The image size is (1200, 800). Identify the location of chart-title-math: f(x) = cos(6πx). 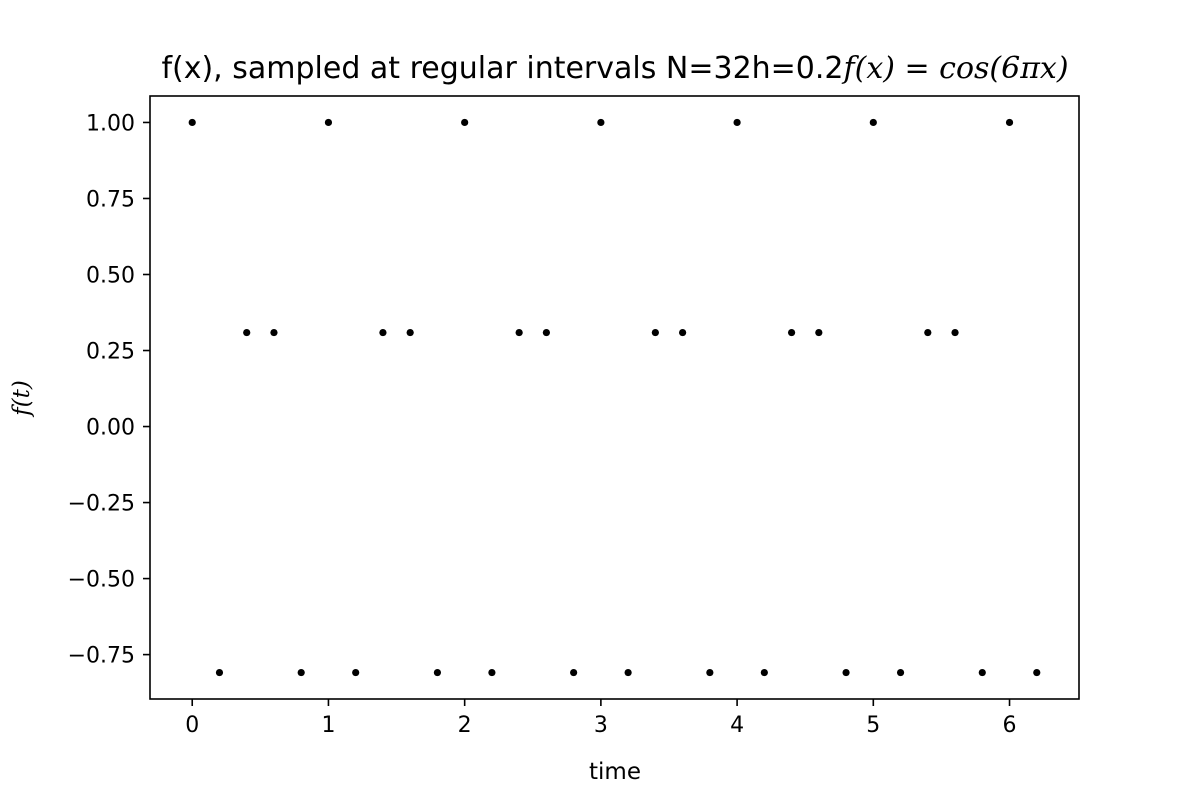
(955, 68).